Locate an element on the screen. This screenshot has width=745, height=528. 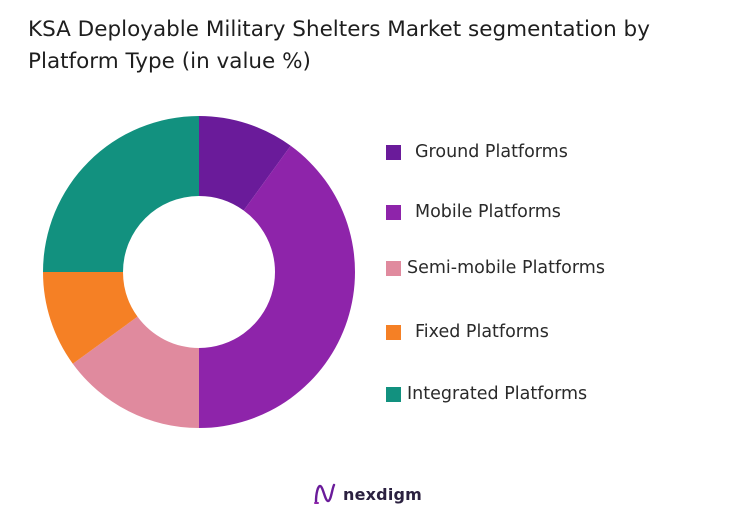
legend-label-ground-platforms: Ground Platforms is located at coordinates (491, 152).